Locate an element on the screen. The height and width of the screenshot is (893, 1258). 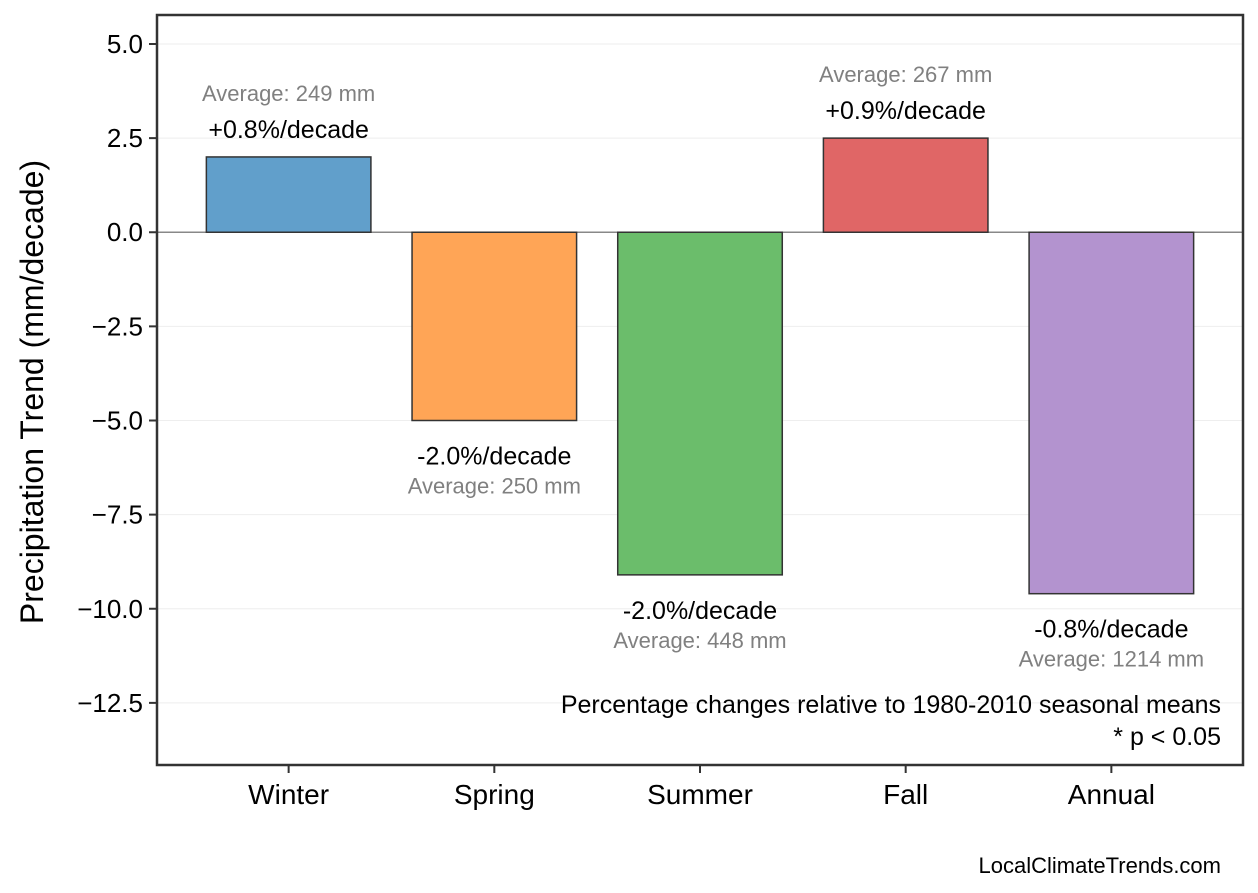
y-axis: 5.0 2.5 0.0 −2.5 −5.0 −7.5 −10.0 −12.5 is located at coordinates (117, 373).